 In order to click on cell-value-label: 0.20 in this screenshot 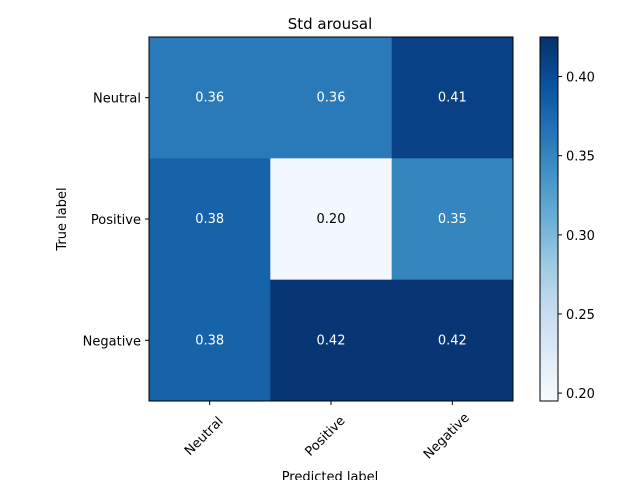, I will do `click(331, 219)`.